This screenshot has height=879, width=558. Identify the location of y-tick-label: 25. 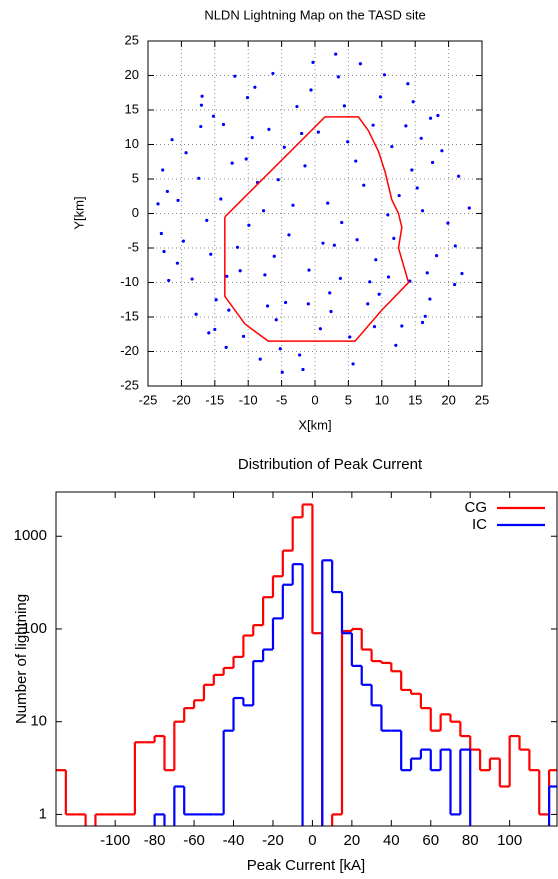
(132, 39).